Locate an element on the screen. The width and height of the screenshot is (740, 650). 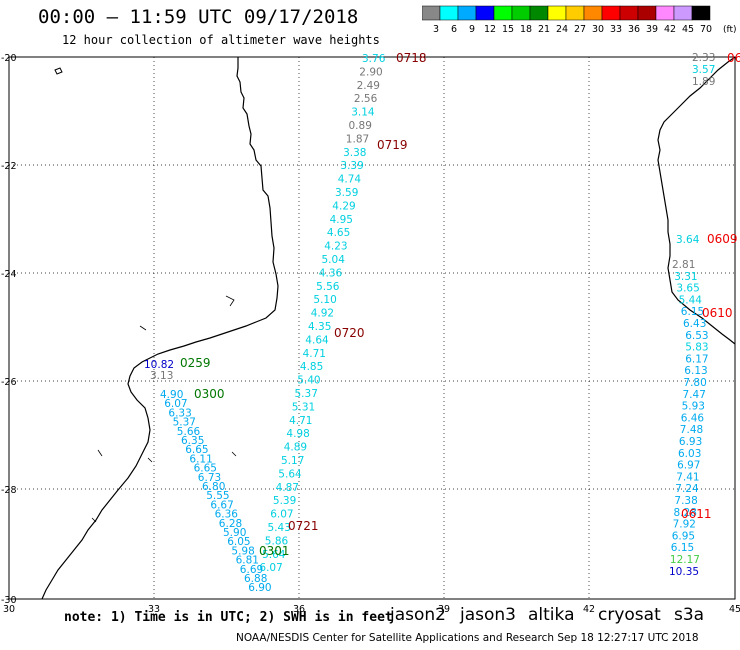
jason3-track-value-6: 5.66 is located at coordinates (189, 432).